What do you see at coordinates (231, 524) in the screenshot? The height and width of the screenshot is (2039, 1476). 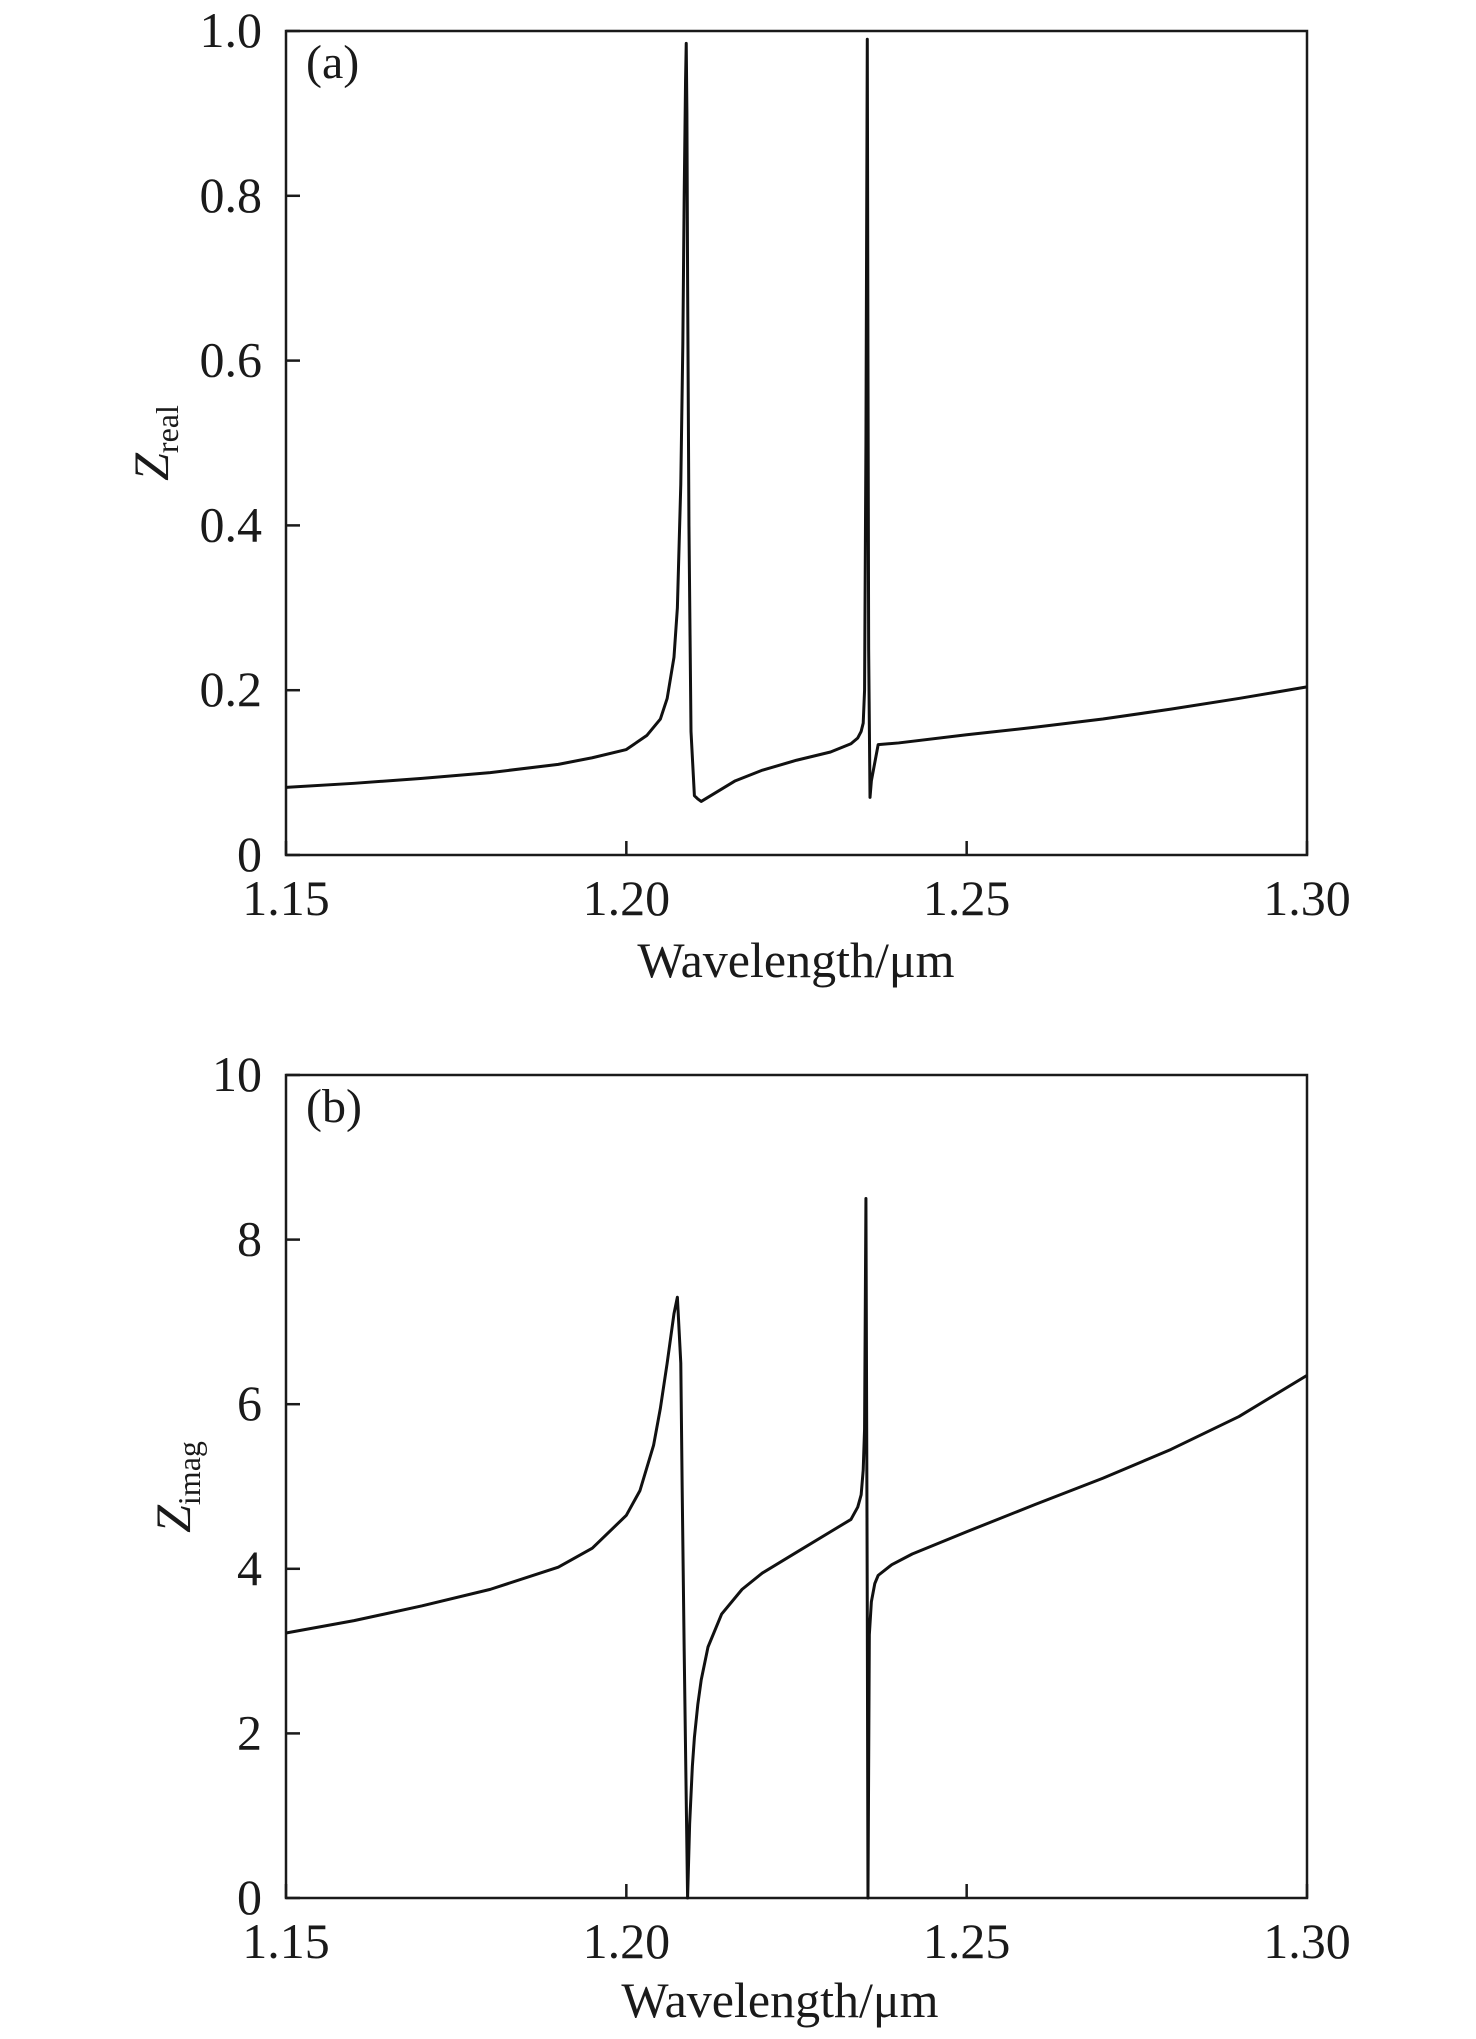 I see `y-tick-label: 0.4` at bounding box center [231, 524].